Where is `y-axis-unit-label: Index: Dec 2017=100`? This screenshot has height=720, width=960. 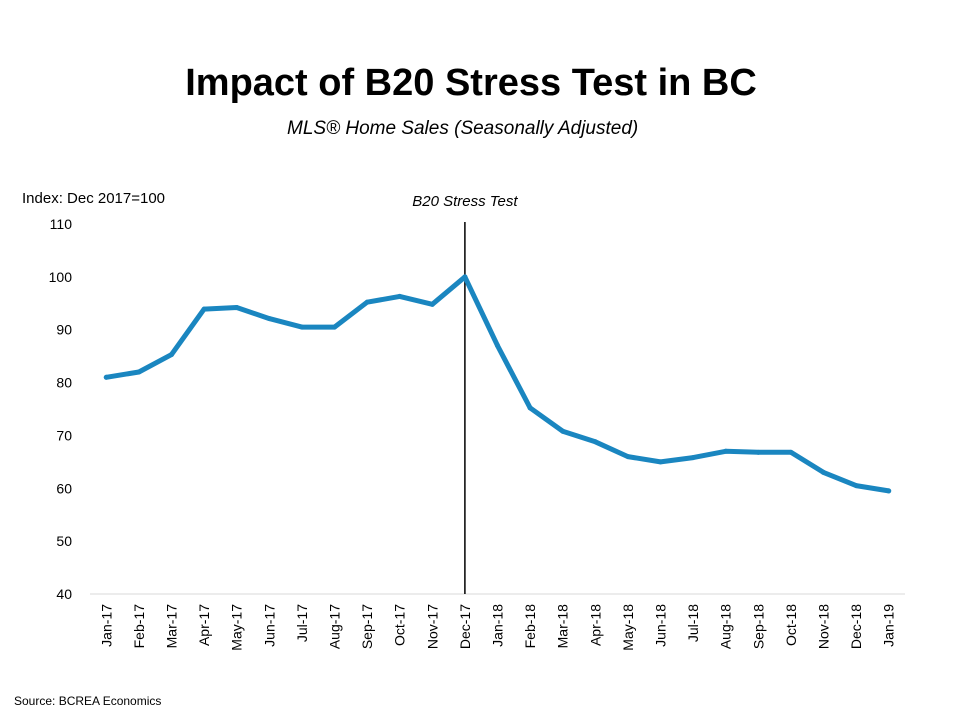
y-axis-unit-label: Index: Dec 2017=100 is located at coordinates (93, 198).